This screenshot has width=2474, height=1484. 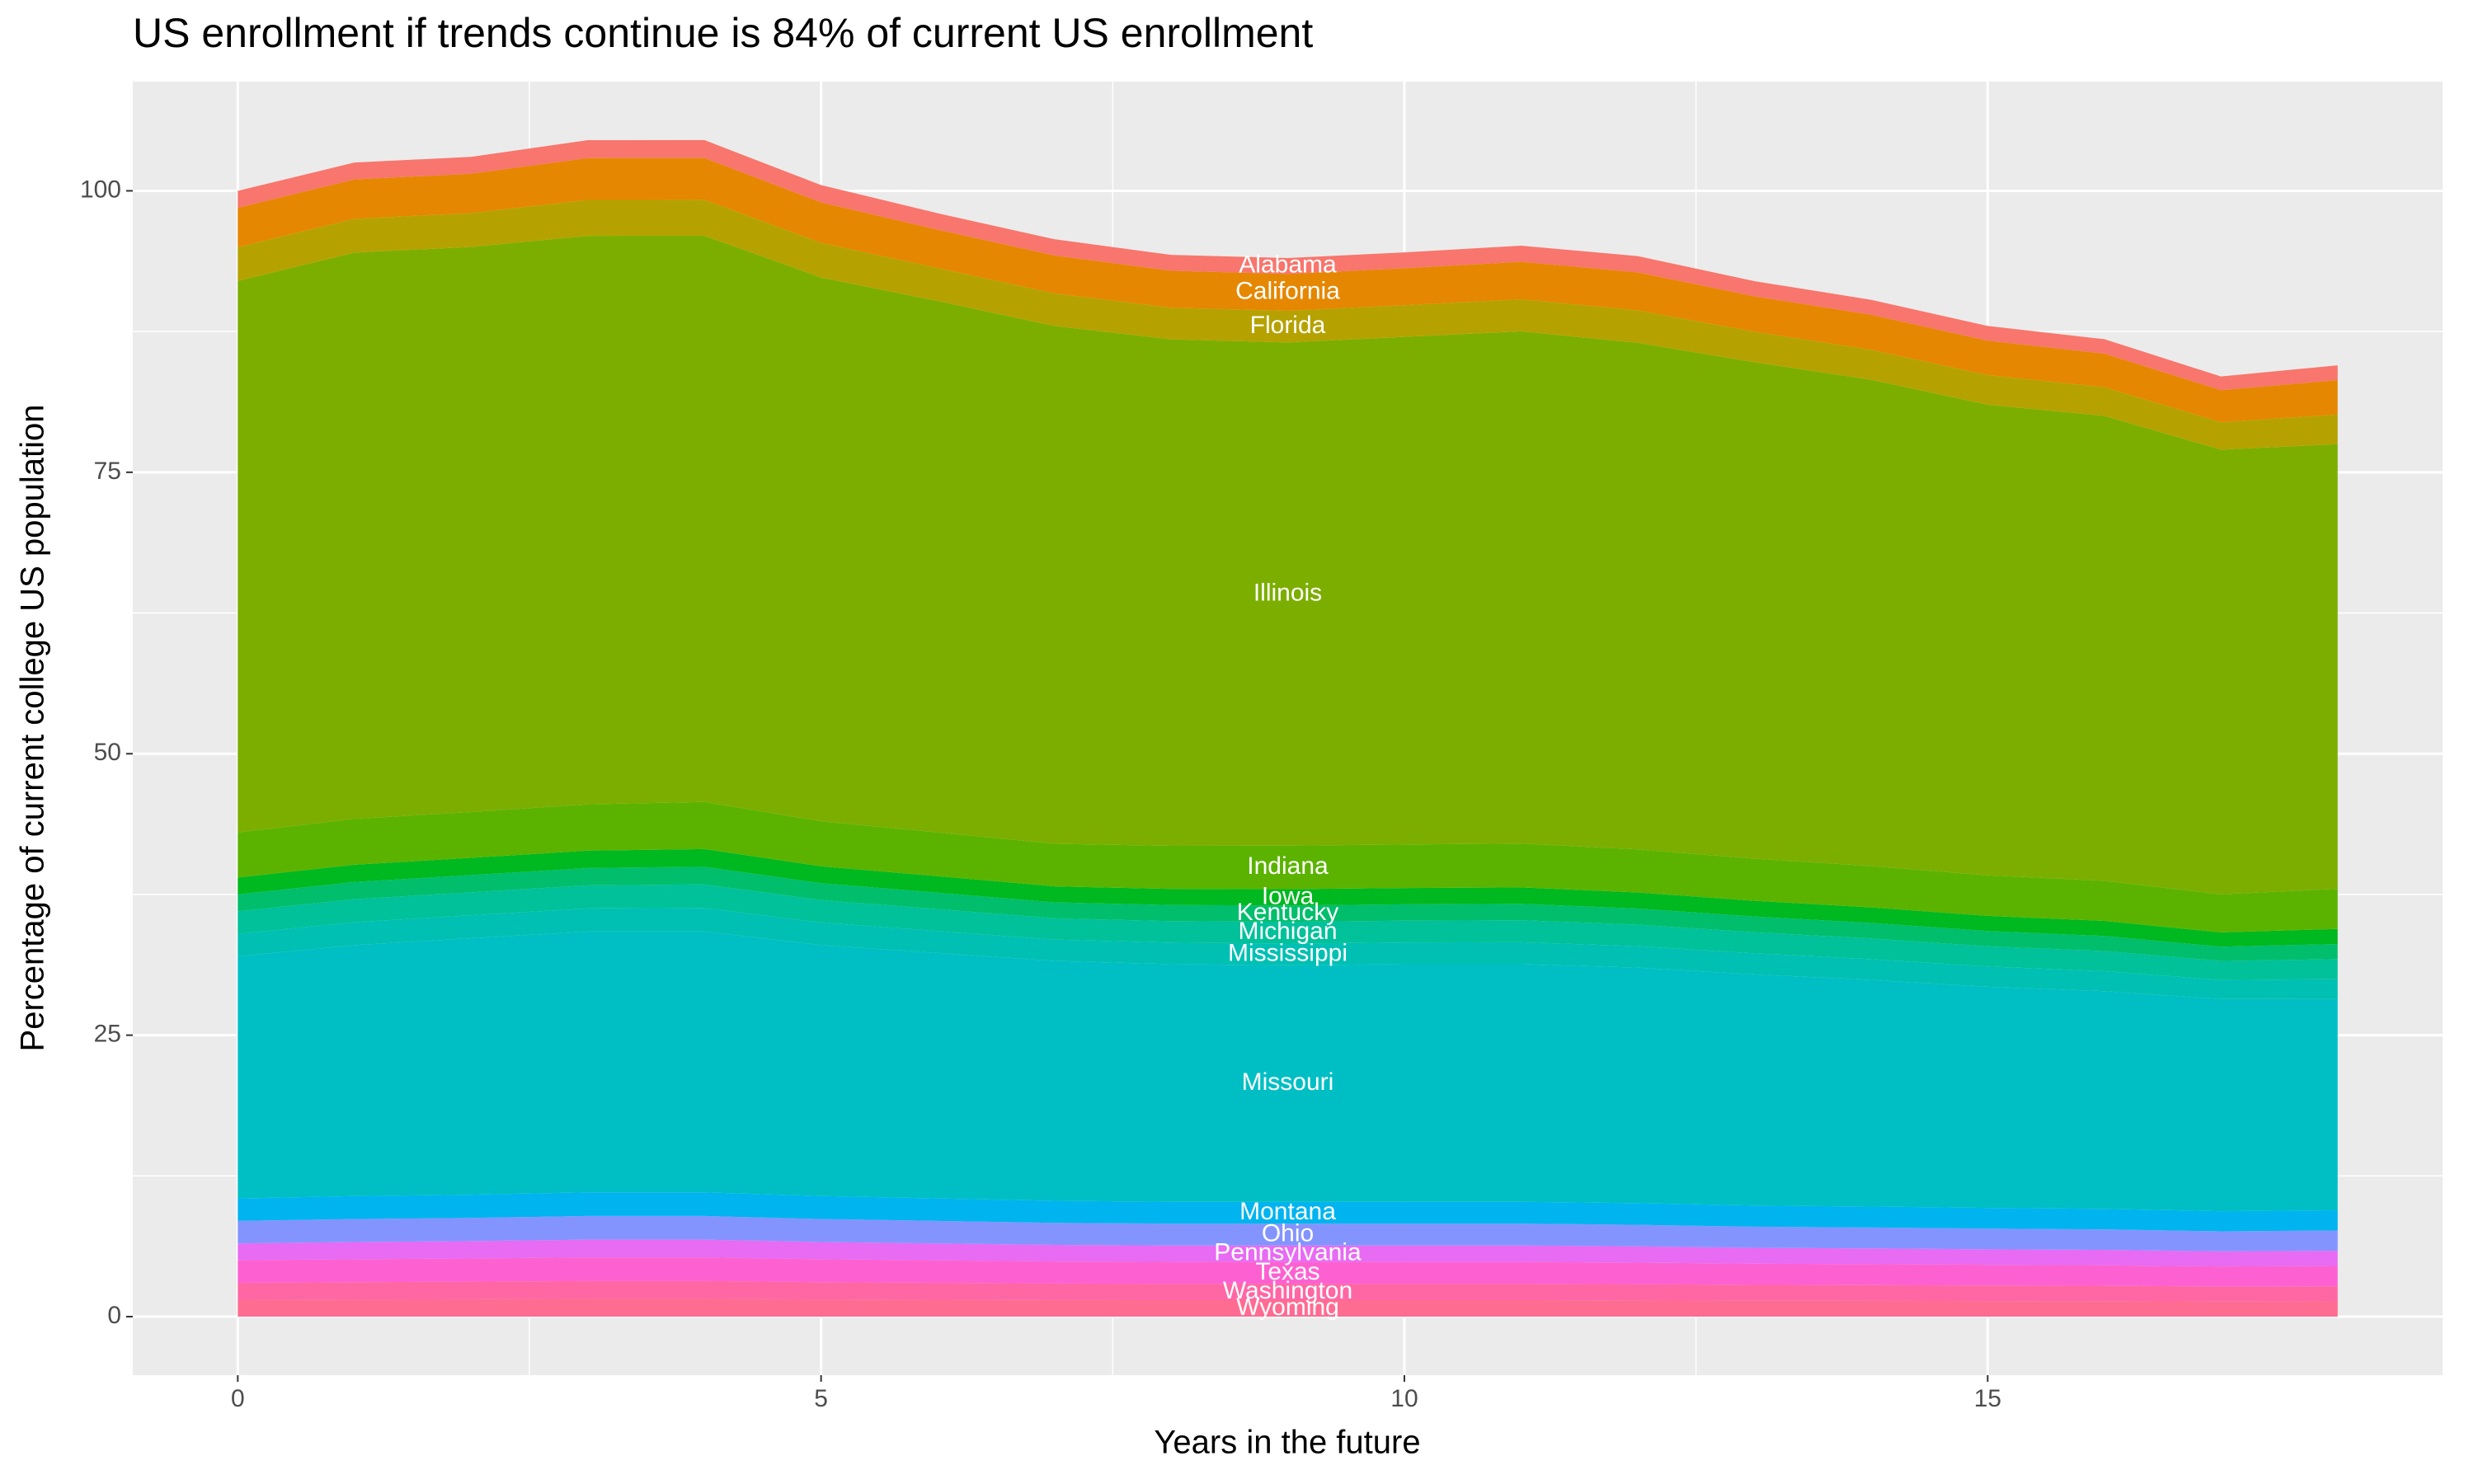 I want to click on x-axis-title: Years in the future, so click(x=1287, y=1443).